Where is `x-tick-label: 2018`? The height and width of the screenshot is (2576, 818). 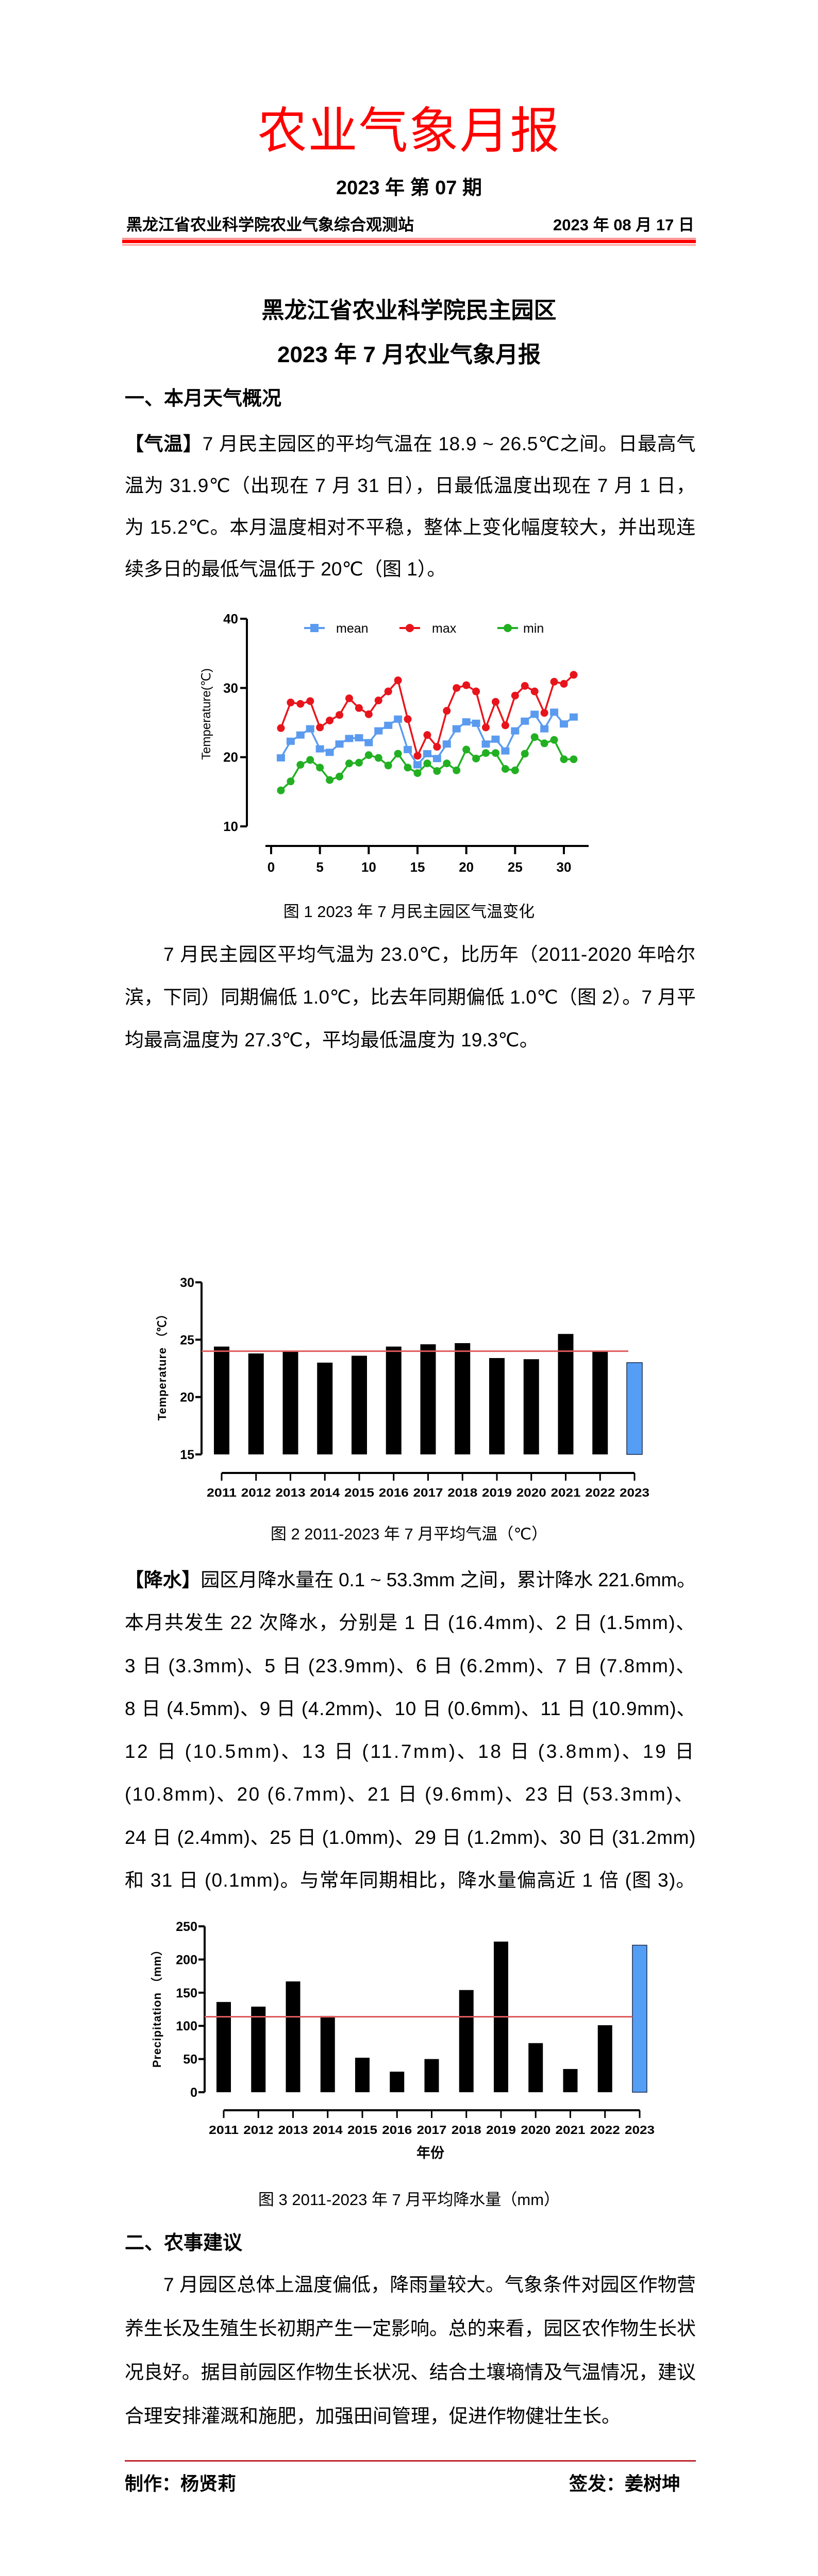 x-tick-label: 2018 is located at coordinates (466, 2130).